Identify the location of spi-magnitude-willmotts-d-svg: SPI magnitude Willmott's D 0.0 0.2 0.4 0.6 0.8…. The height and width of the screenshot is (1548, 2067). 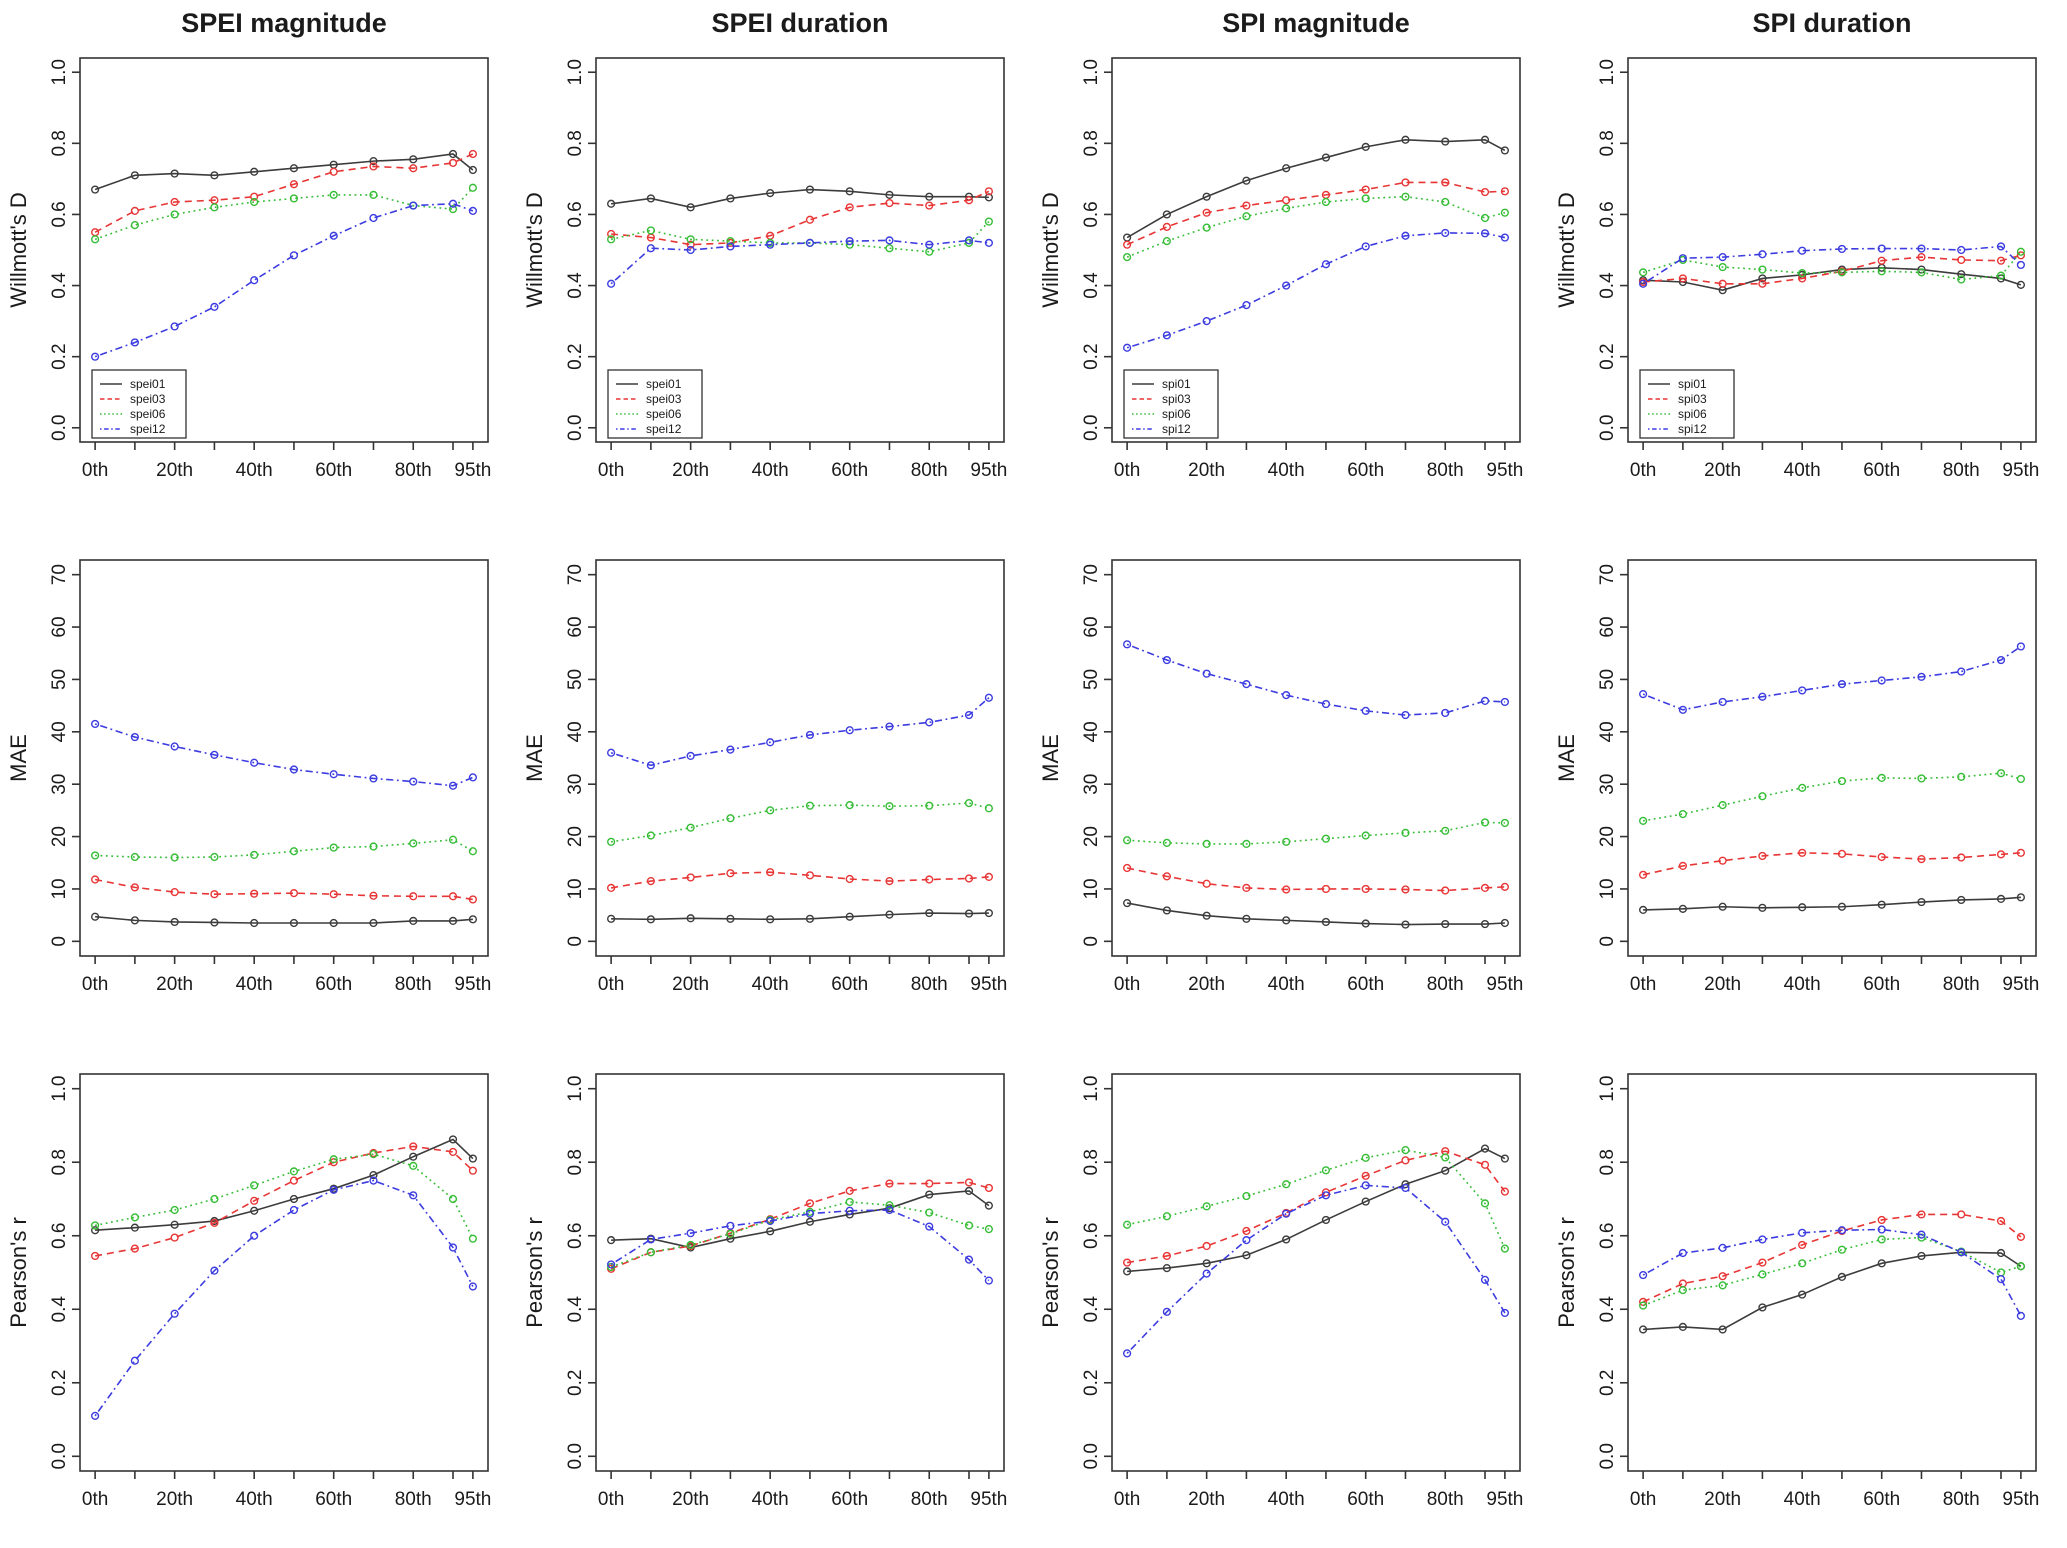
(1280, 244).